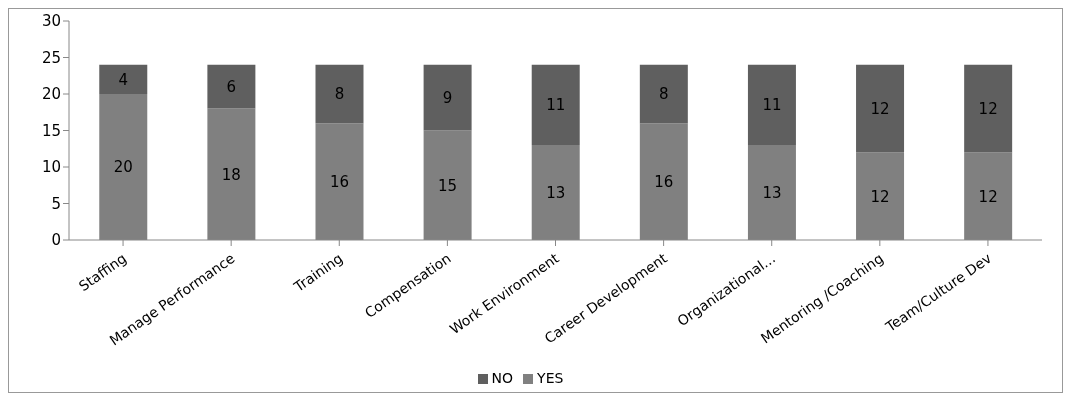 The width and height of the screenshot is (1071, 401). What do you see at coordinates (56, 240) in the screenshot?
I see `y-tick-label: 0` at bounding box center [56, 240].